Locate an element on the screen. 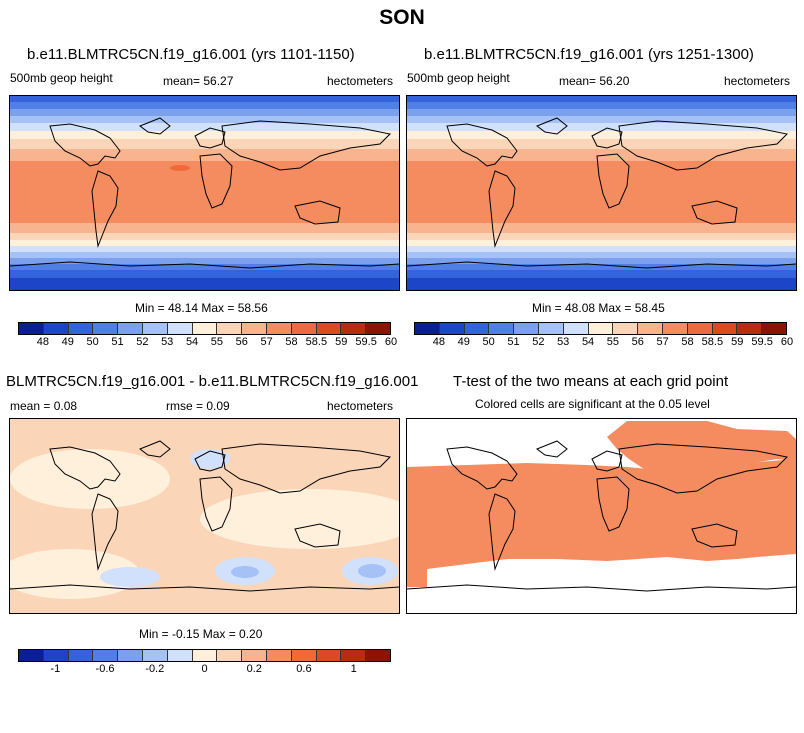 This screenshot has height=733, width=804. minmax-label-top-right: Min = 48.08 Max = 58.45 is located at coordinates (598, 308).